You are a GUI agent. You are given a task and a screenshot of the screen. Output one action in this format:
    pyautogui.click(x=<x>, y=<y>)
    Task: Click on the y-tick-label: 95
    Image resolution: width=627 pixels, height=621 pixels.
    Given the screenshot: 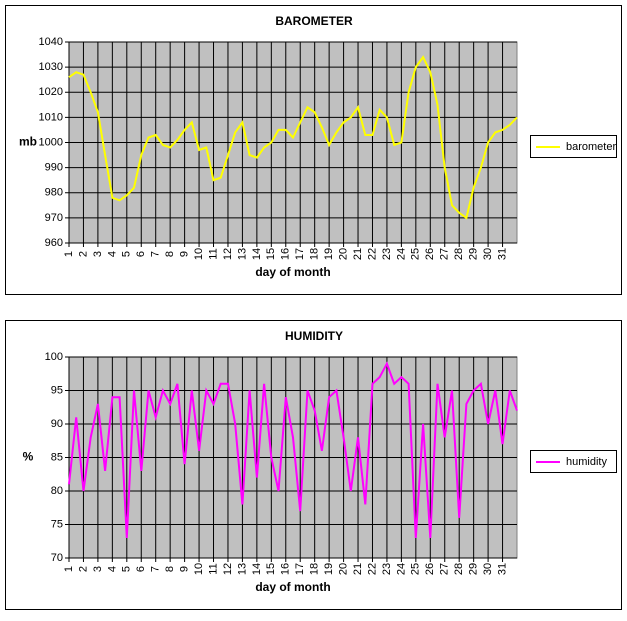 What is the action you would take?
    pyautogui.click(x=57, y=390)
    